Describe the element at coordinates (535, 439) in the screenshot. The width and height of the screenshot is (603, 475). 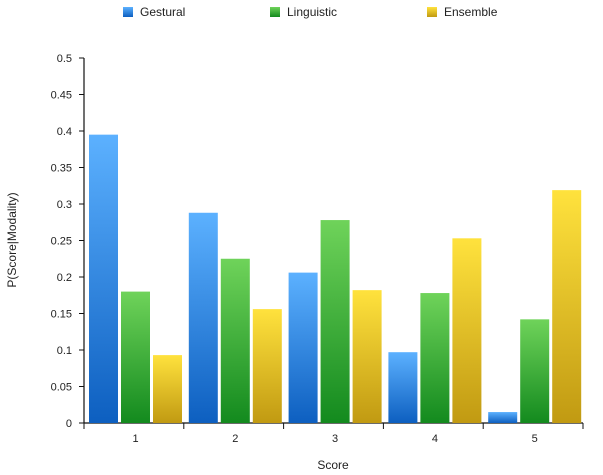
I see `x-tick-label: 5` at that location.